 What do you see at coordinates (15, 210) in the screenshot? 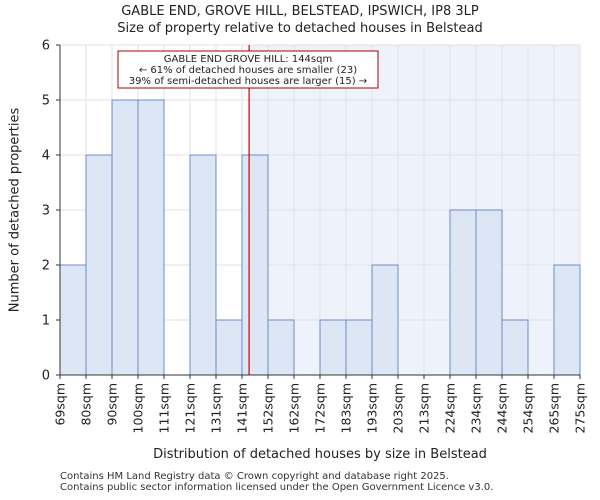
I see `y-axis-label: Number of detached properties` at bounding box center [15, 210].